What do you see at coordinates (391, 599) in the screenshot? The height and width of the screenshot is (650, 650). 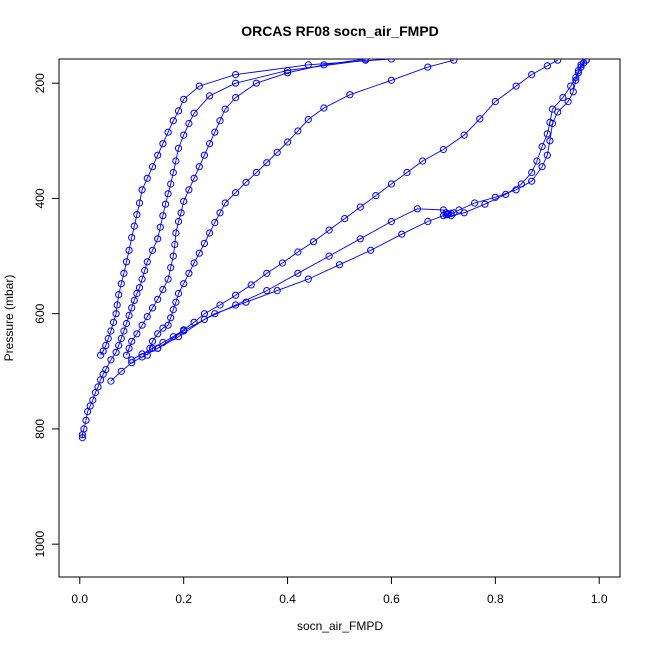 I see `x-tick-label: 0.6` at bounding box center [391, 599].